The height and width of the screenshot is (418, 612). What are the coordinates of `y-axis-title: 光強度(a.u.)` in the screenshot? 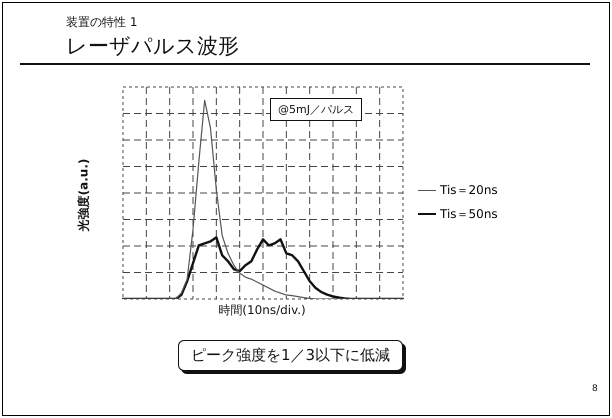 It's located at (84, 195).